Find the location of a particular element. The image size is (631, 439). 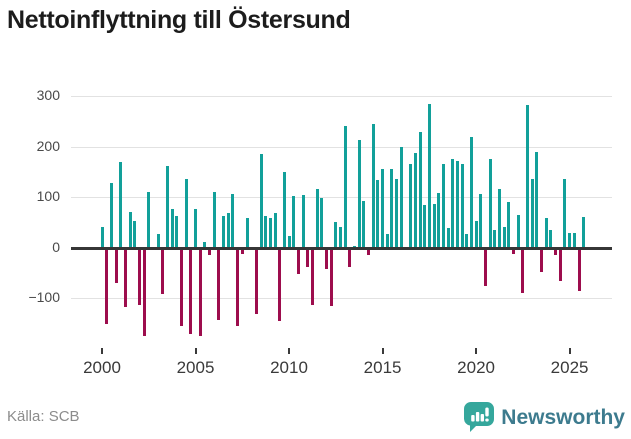

x-axis-label: 2020 is located at coordinates (476, 367).